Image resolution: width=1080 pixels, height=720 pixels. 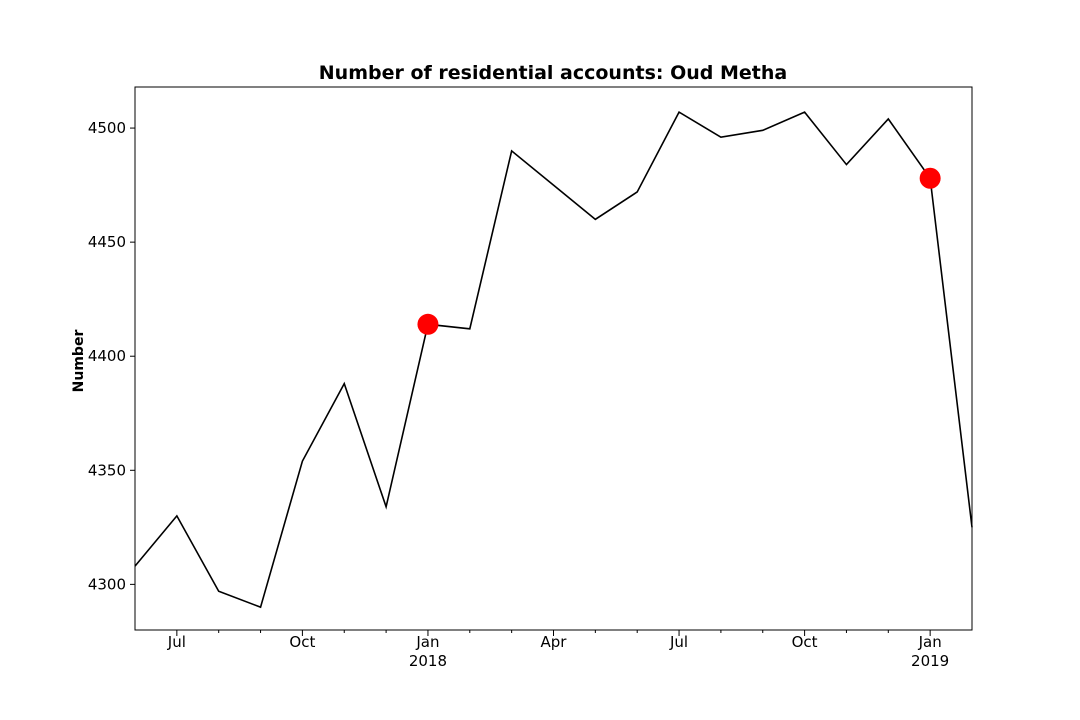 What do you see at coordinates (930, 661) in the screenshot?
I see `x-tick-year-label: 2019` at bounding box center [930, 661].